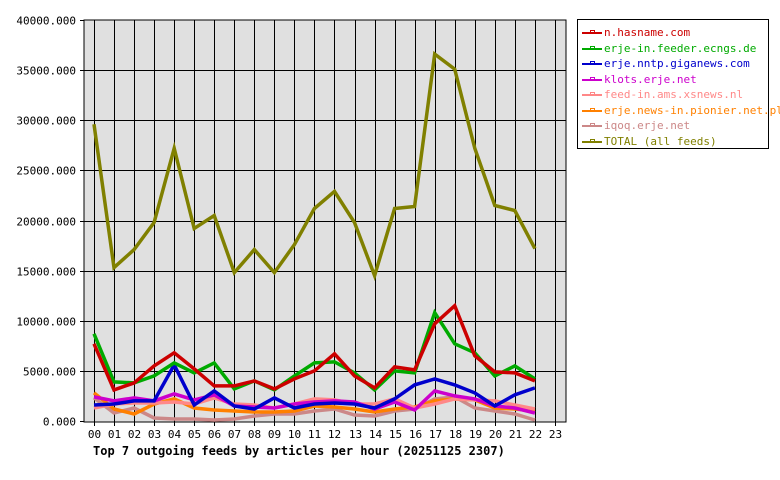  Describe the element at coordinates (254, 434) in the screenshot. I see `x-tick-label: 08` at that location.